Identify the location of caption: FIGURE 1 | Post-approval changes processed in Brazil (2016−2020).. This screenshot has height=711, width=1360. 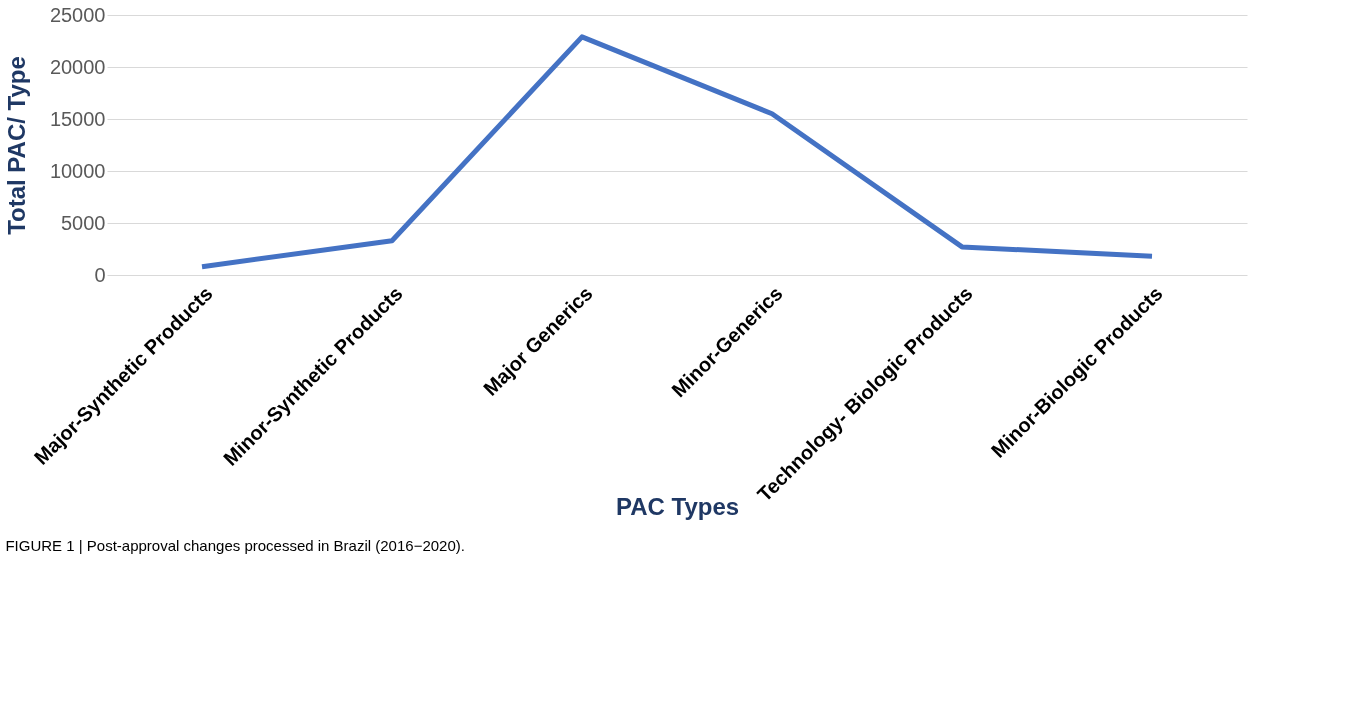
(235, 545).